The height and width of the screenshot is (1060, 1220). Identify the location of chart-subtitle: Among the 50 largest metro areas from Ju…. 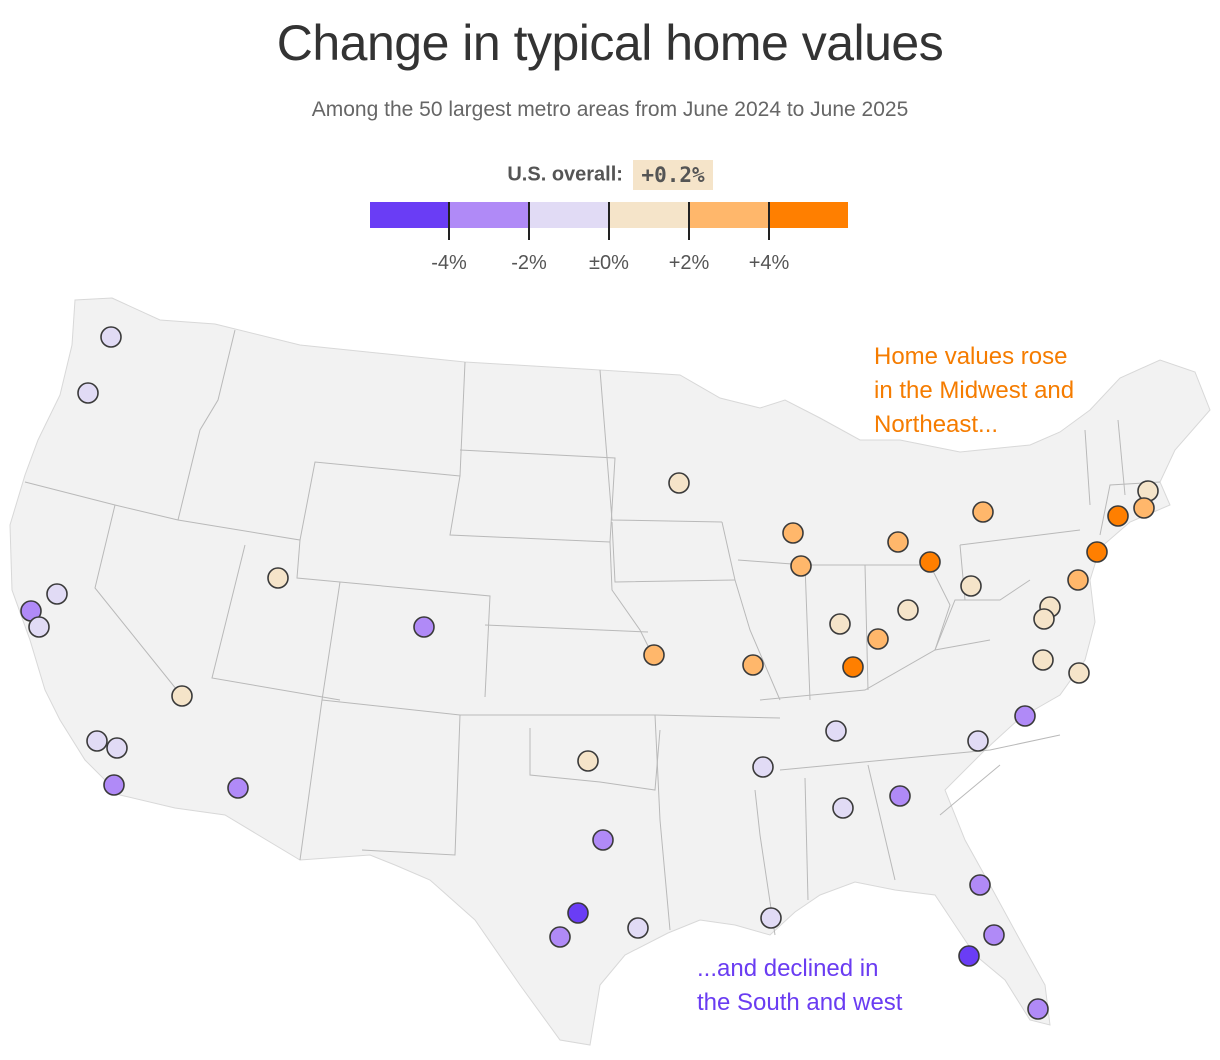
(610, 109).